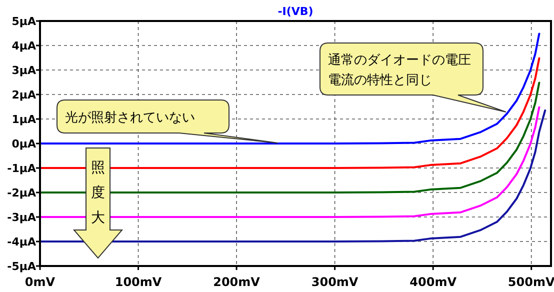 The image size is (554, 292). Describe the element at coordinates (21, 266) in the screenshot. I see `y-tick-label: -5µA` at that location.